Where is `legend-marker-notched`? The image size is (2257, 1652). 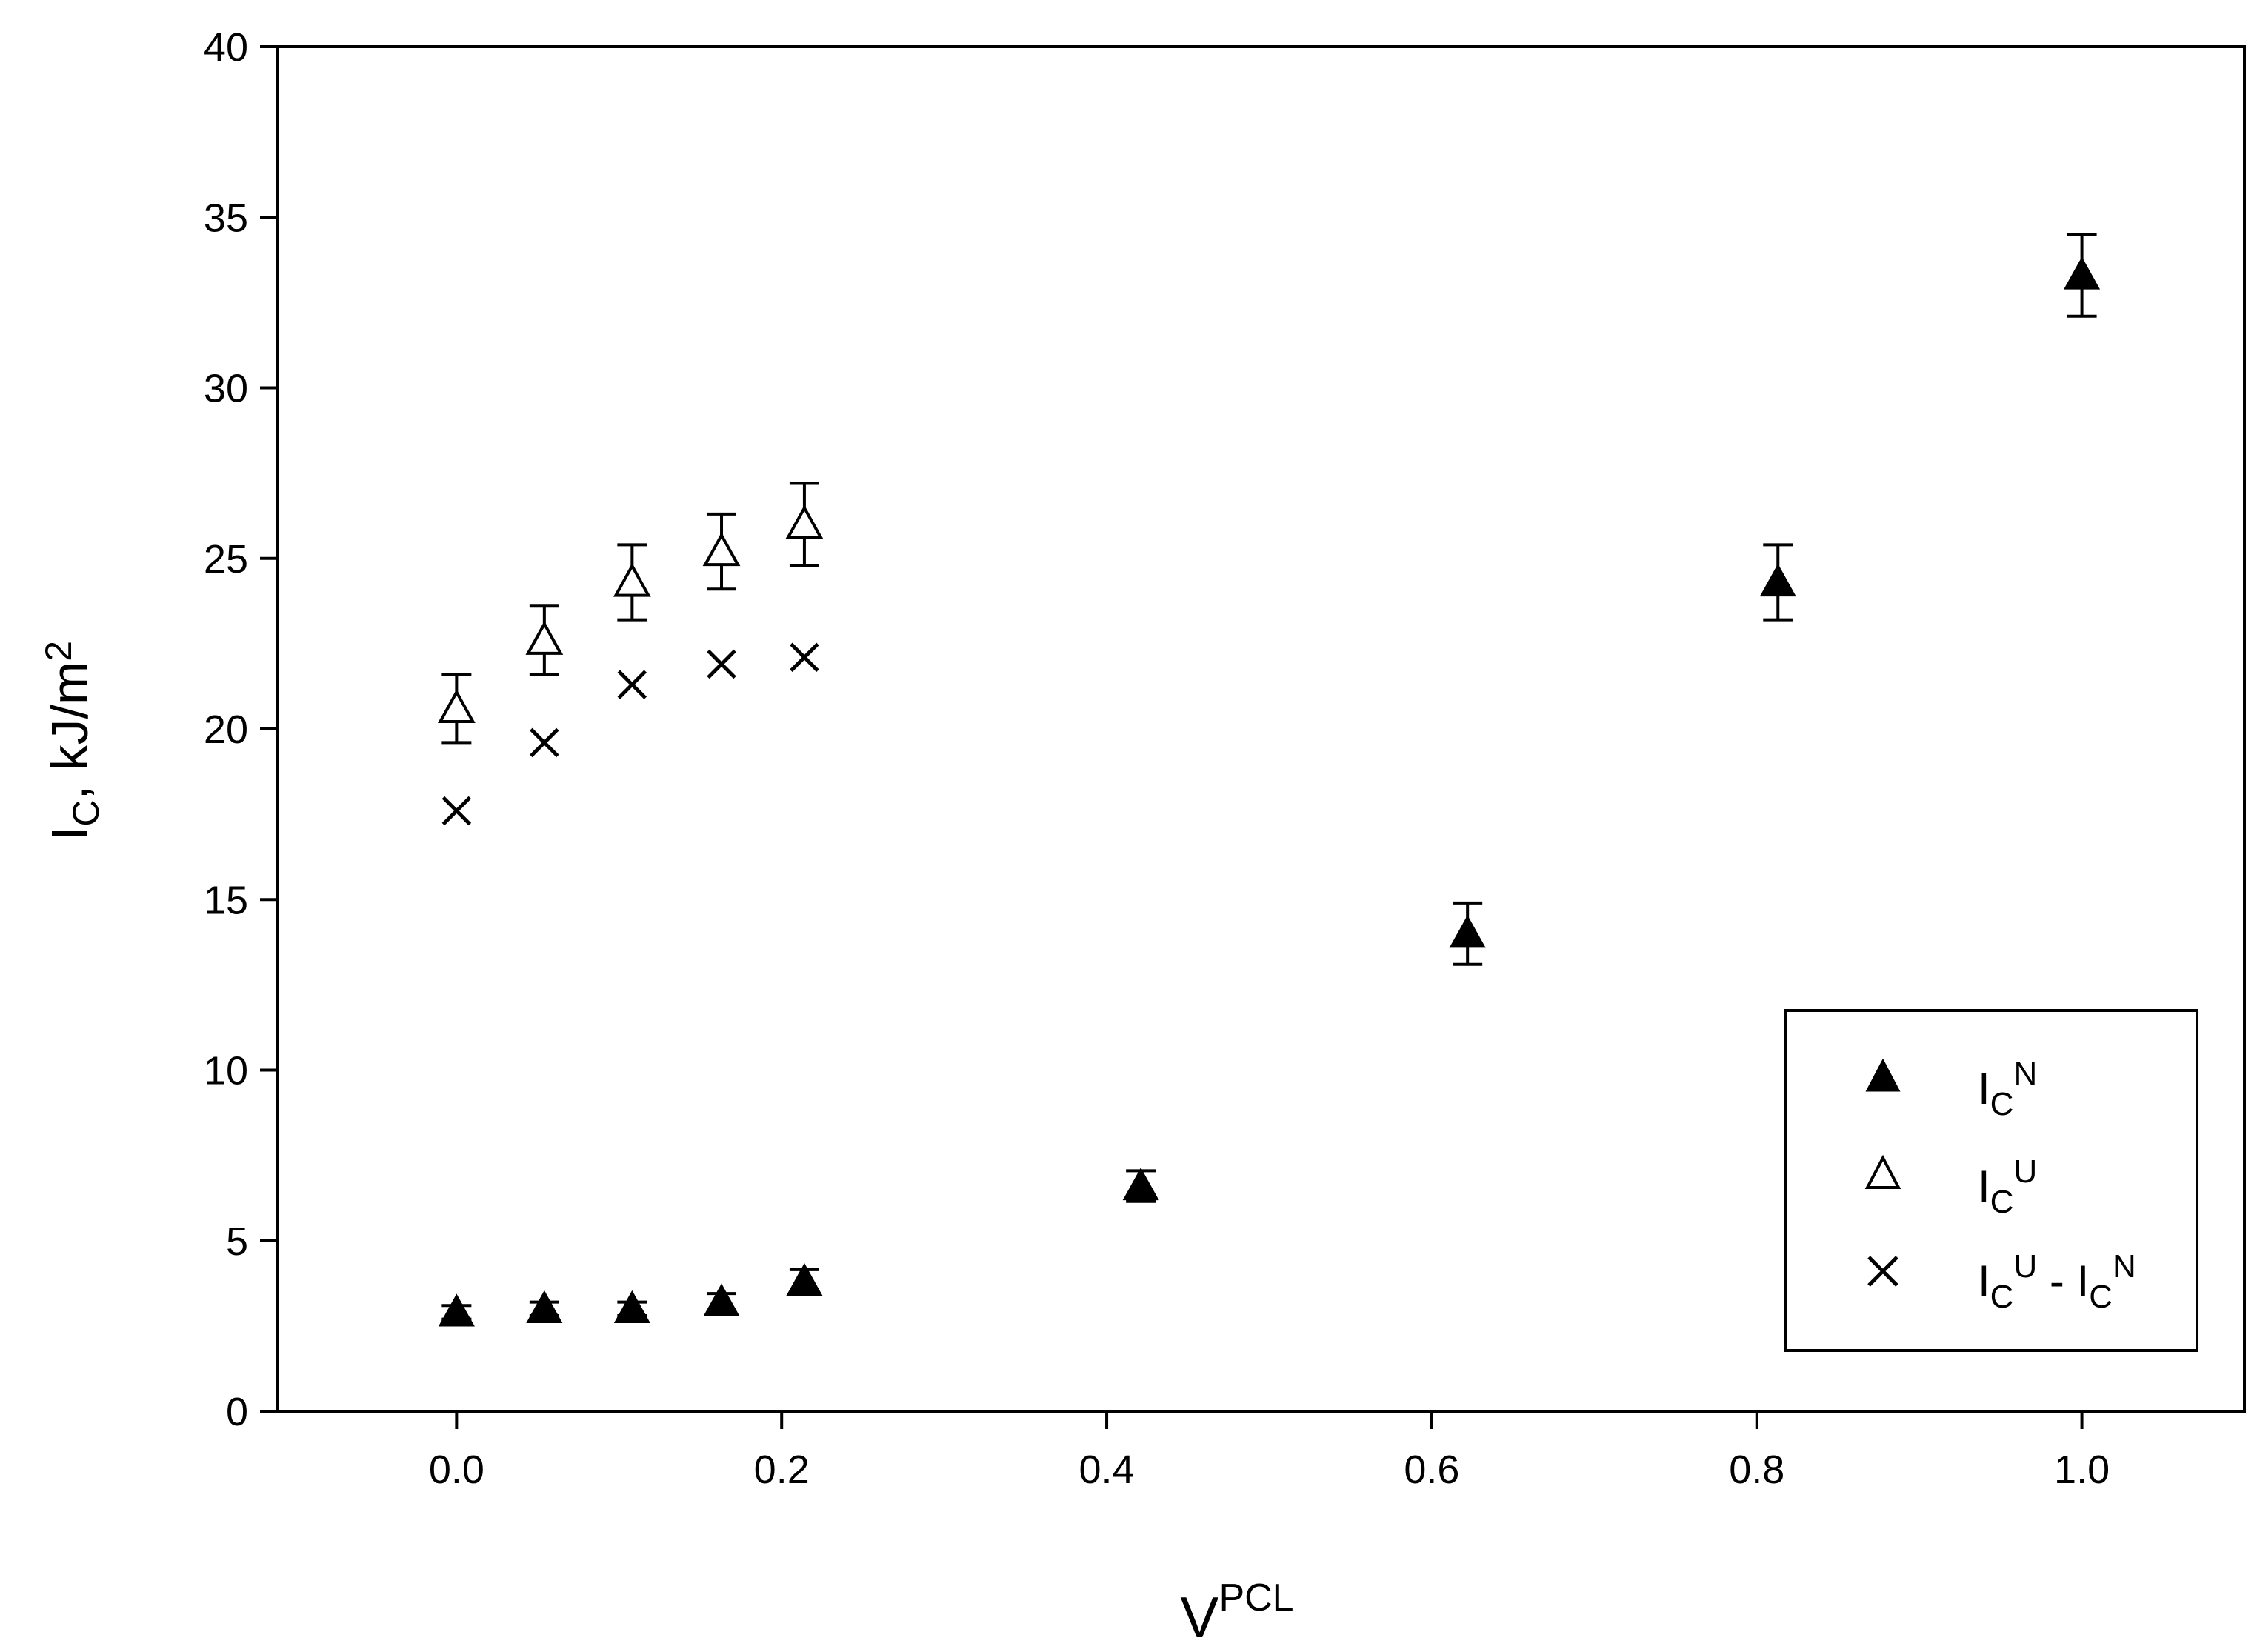
legend-marker-notched is located at coordinates (1883, 1075).